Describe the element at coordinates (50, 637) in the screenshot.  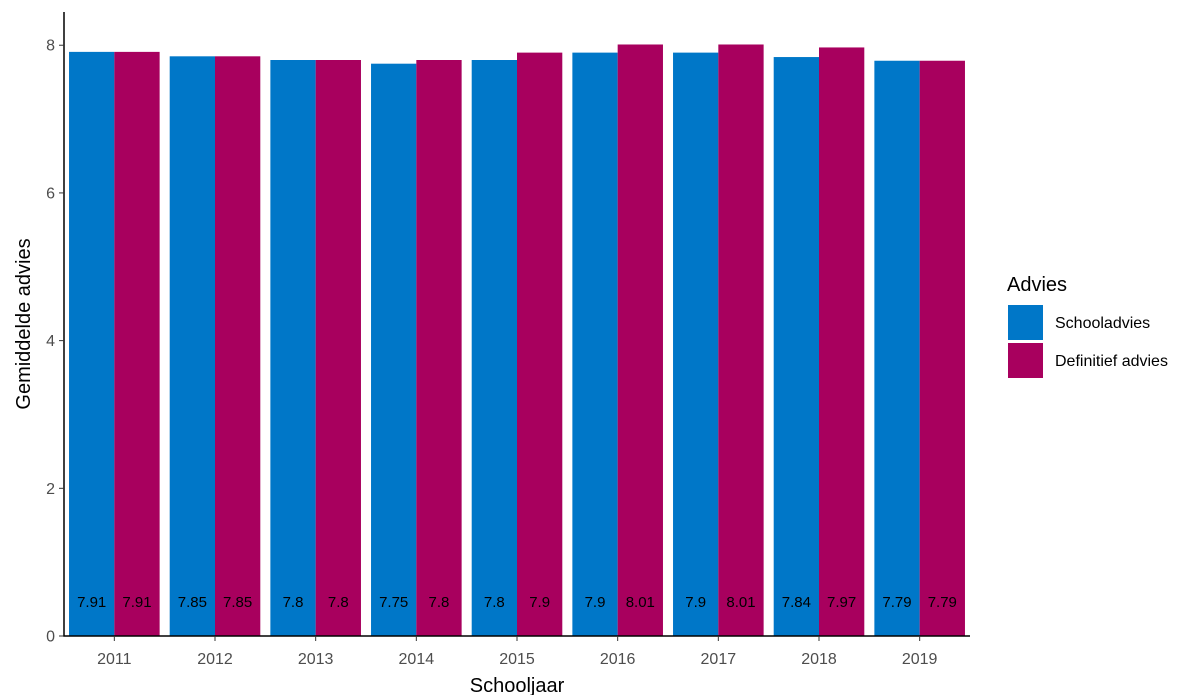
I see `y-tick-label: 0` at that location.